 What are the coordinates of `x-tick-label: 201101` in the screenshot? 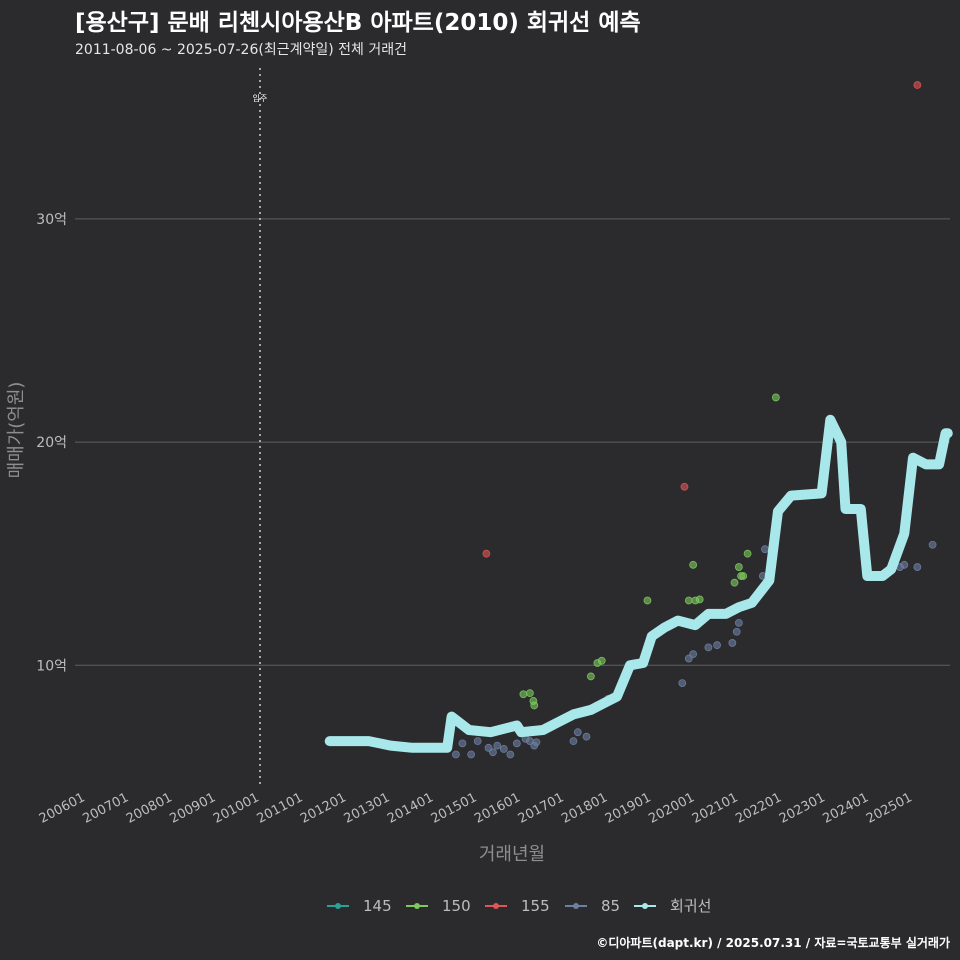 It's located at (280, 808).